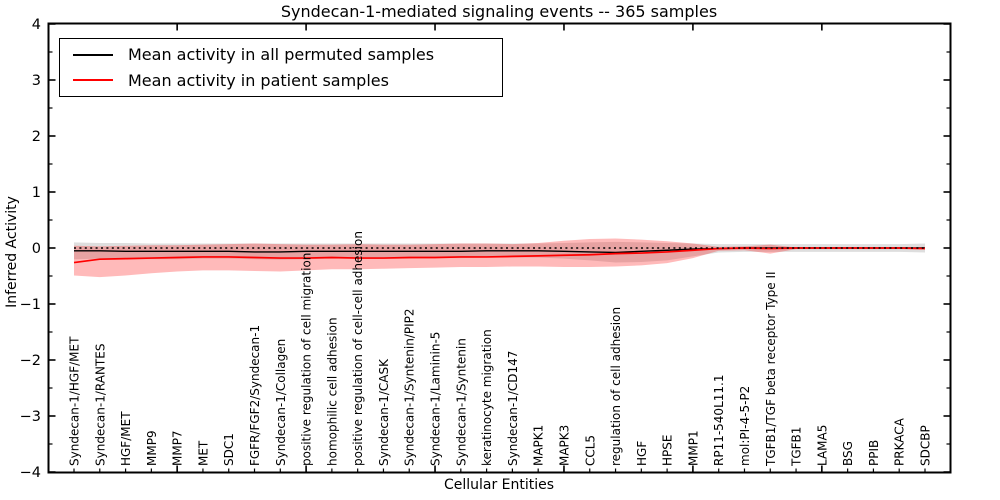 This screenshot has width=1000, height=500. What do you see at coordinates (616, 386) in the screenshot?
I see `x-tick-label: regulation of cell adhesion` at bounding box center [616, 386].